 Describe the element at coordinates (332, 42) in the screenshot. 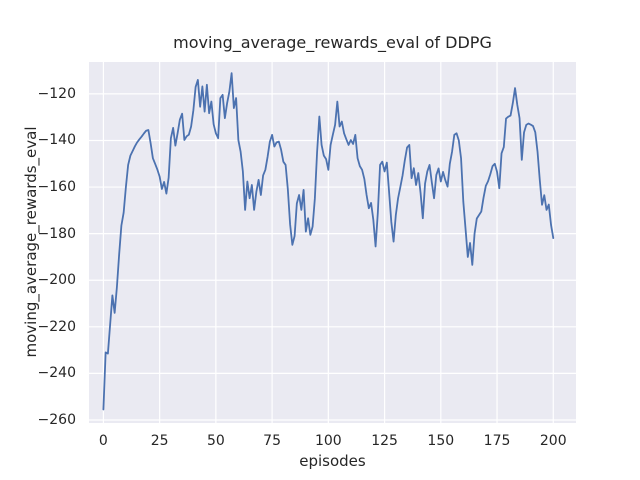

I see `chart-title: moving_average_rewards_eval of DDPG` at that location.